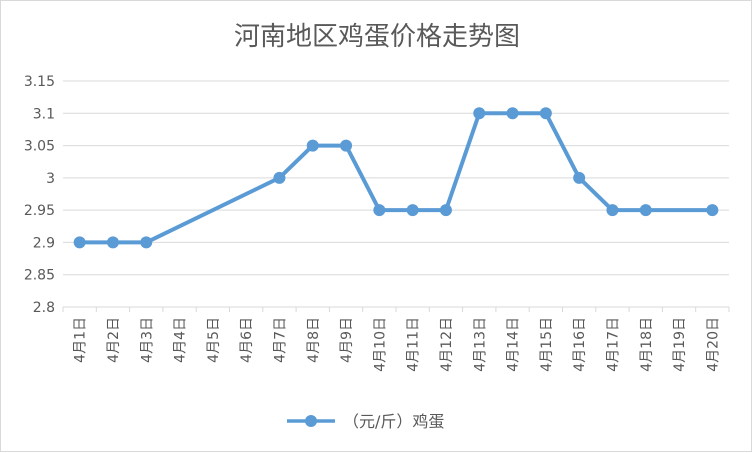  I want to click on y-tick-label: 3.15, so click(39, 82).